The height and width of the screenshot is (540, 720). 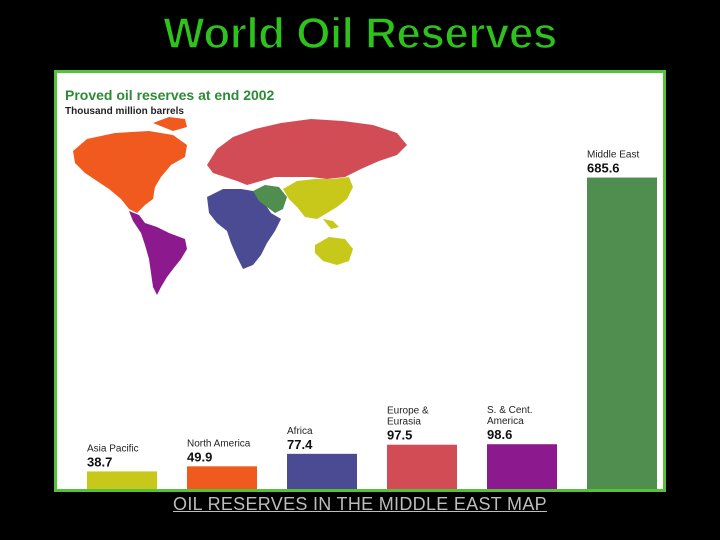 What do you see at coordinates (360, 504) in the screenshot?
I see `oil-reserves-map-link: OIL RESERVES IN THE MIDDLE EAST MAP` at bounding box center [360, 504].